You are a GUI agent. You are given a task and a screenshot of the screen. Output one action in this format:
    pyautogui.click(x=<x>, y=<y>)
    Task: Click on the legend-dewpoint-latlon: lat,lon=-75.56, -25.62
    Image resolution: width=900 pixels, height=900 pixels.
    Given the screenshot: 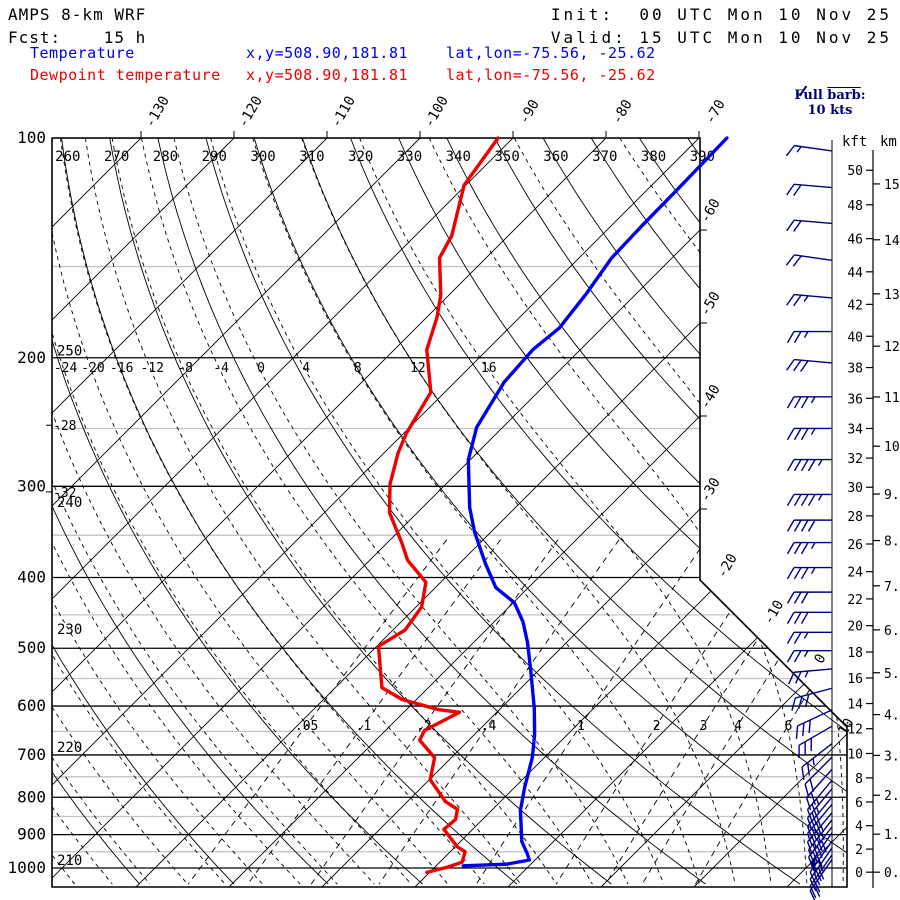 What is the action you would take?
    pyautogui.click(x=551, y=75)
    